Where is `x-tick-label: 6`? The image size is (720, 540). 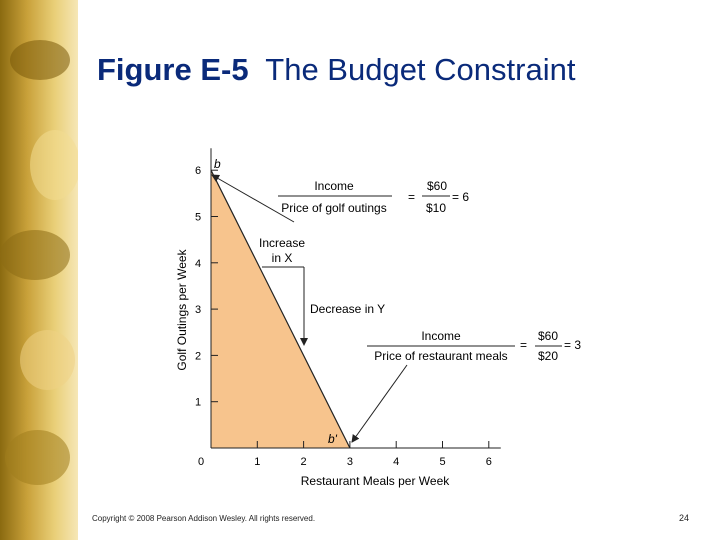 x-tick-label: 6 is located at coordinates (489, 462).